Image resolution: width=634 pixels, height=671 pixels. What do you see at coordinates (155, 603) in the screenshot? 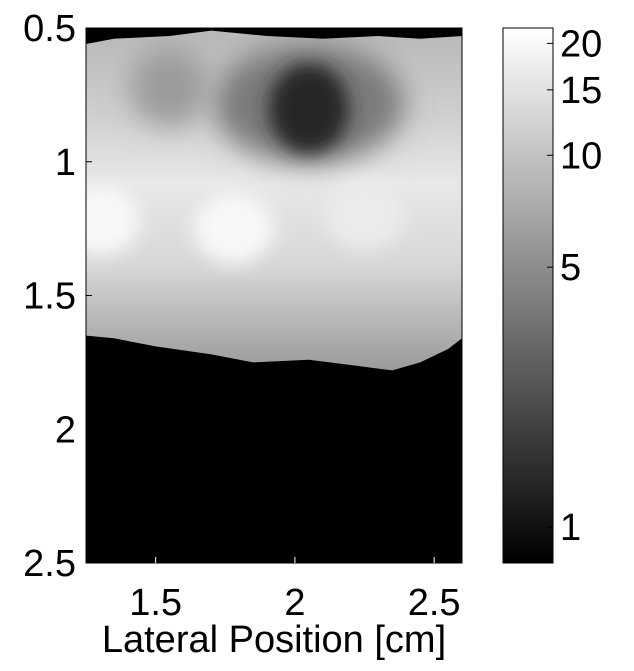
I see `x-tick-label: 1.5` at bounding box center [155, 603].